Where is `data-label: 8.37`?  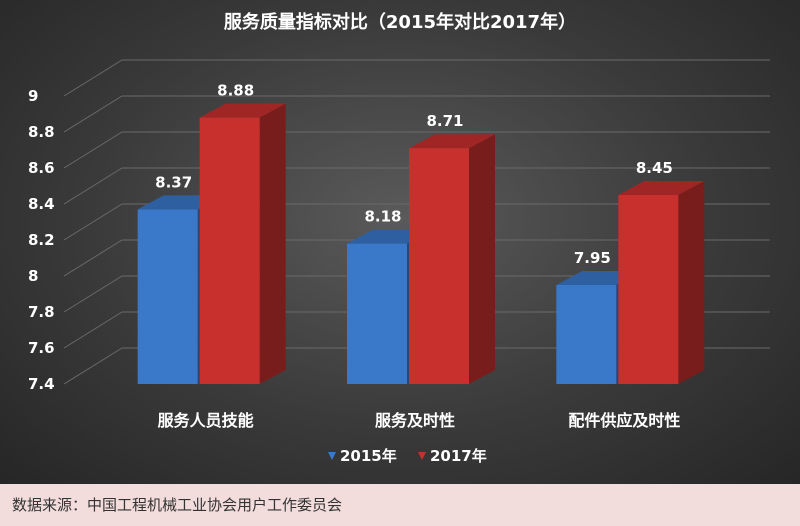 data-label: 8.37 is located at coordinates (173, 182).